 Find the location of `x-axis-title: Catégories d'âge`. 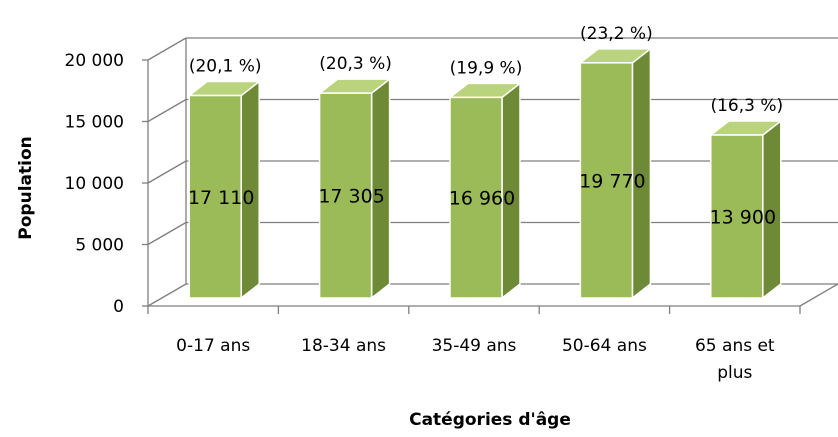

x-axis-title: Catégories d'âge is located at coordinates (490, 420).